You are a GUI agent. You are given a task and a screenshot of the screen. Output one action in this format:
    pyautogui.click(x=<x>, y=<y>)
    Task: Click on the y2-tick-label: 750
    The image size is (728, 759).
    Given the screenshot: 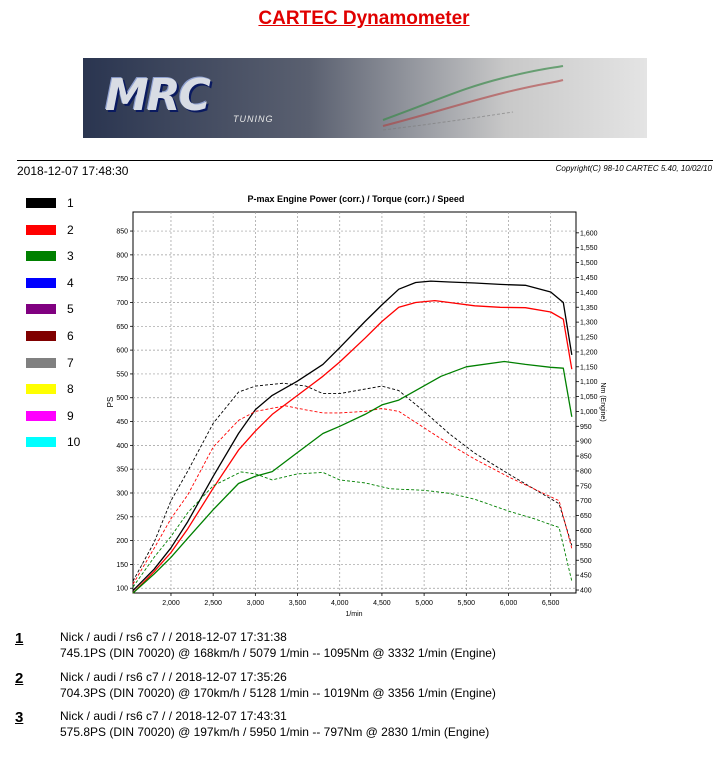 What is the action you would take?
    pyautogui.click(x=586, y=486)
    